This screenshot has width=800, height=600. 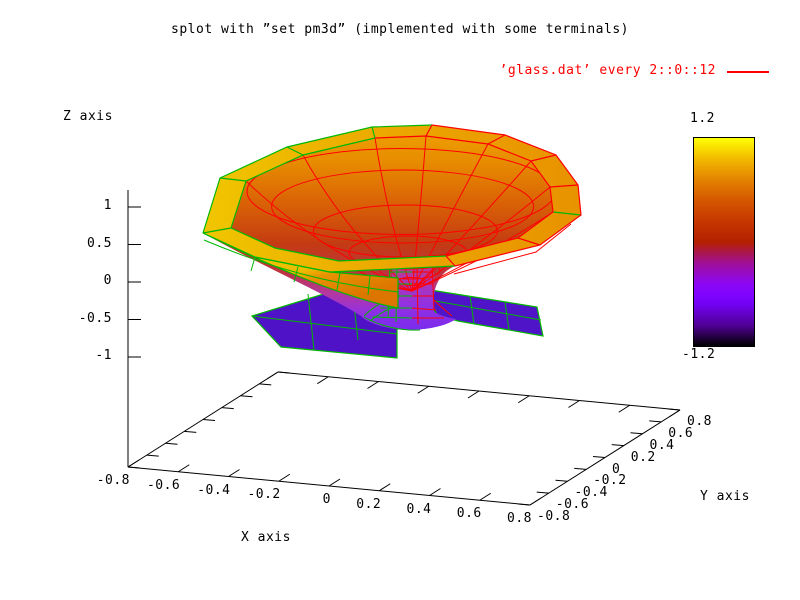 What do you see at coordinates (699, 421) in the screenshot?
I see `y-tick-label: 0.8` at bounding box center [699, 421].